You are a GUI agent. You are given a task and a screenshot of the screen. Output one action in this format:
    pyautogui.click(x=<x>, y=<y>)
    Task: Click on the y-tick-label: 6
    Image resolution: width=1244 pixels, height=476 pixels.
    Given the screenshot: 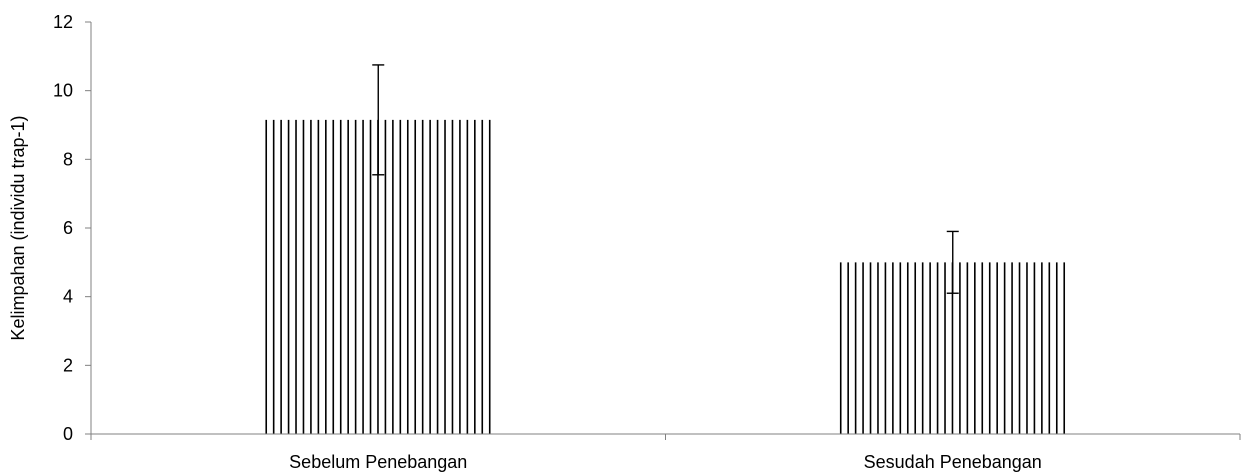 What is the action you would take?
    pyautogui.click(x=68, y=228)
    